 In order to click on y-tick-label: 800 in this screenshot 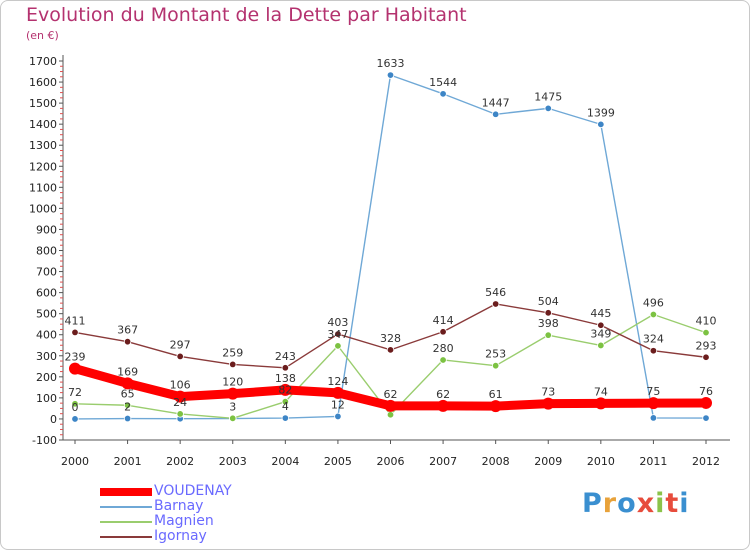, I will do `click(46, 251)`.